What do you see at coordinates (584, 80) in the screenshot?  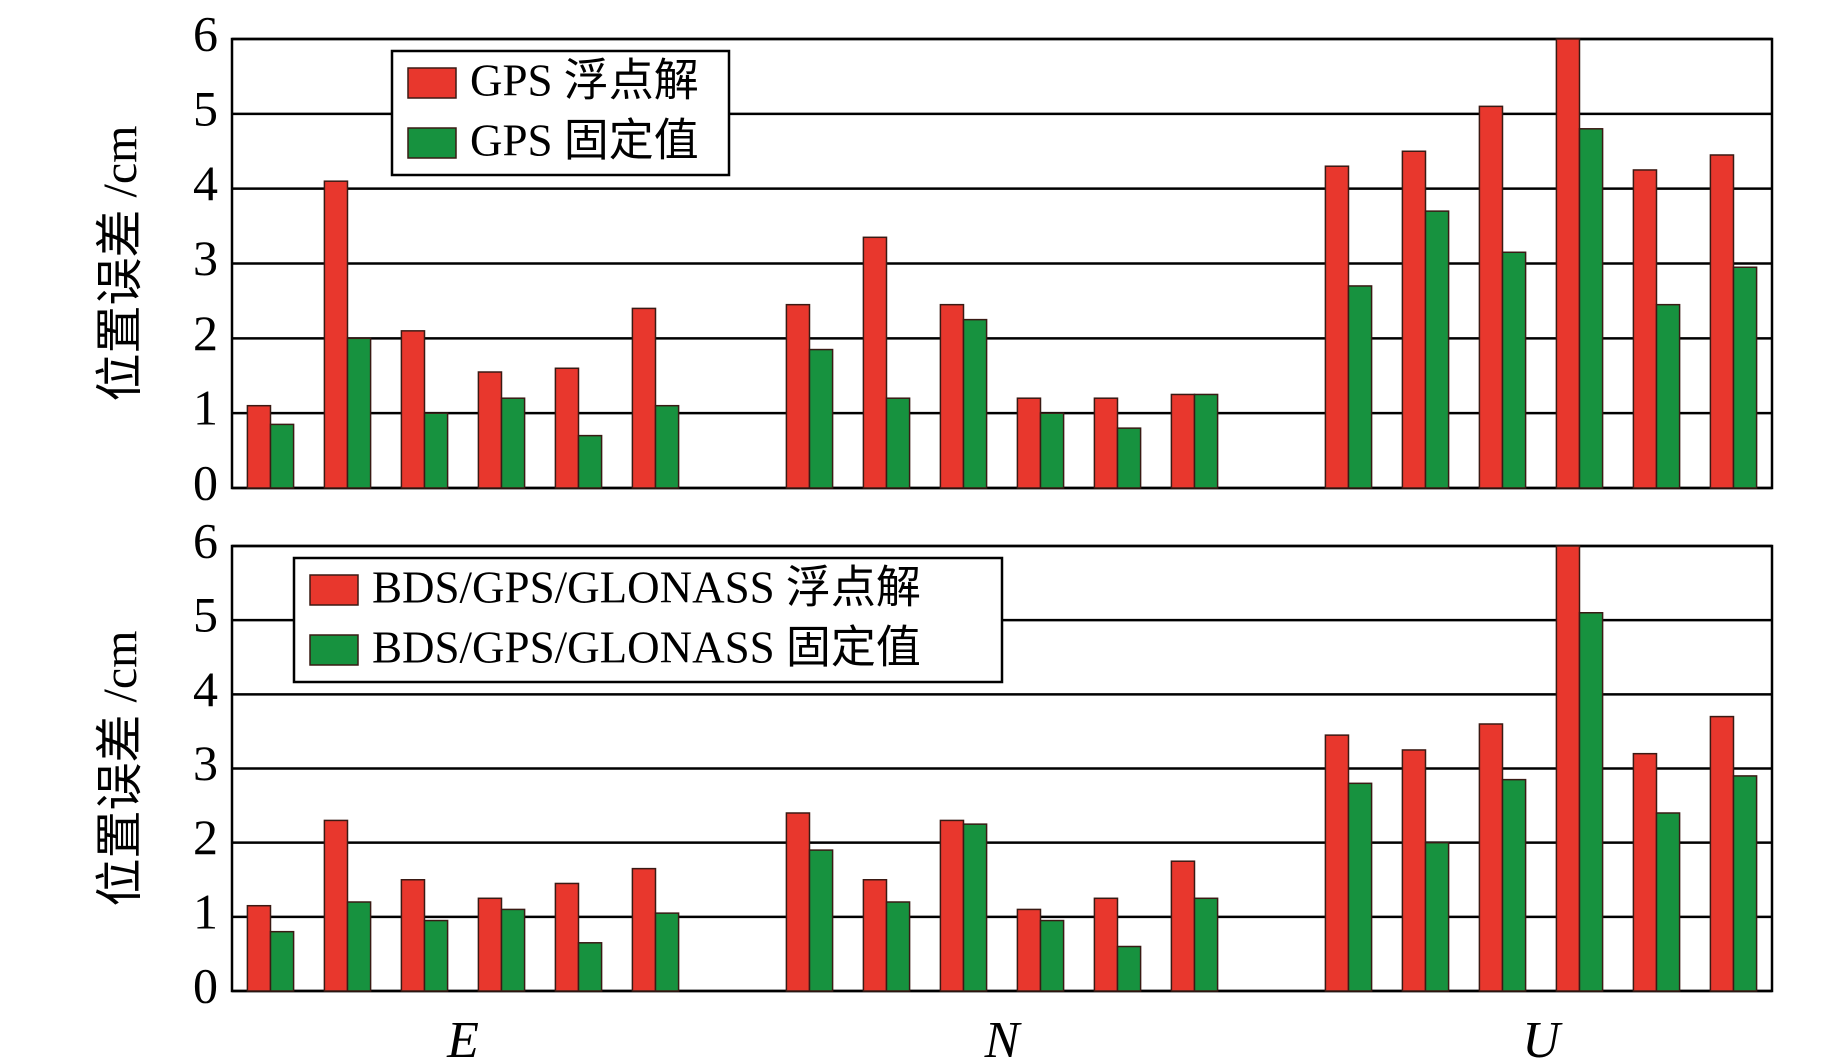 I see `legend-label: GPS 浮点解` at bounding box center [584, 80].